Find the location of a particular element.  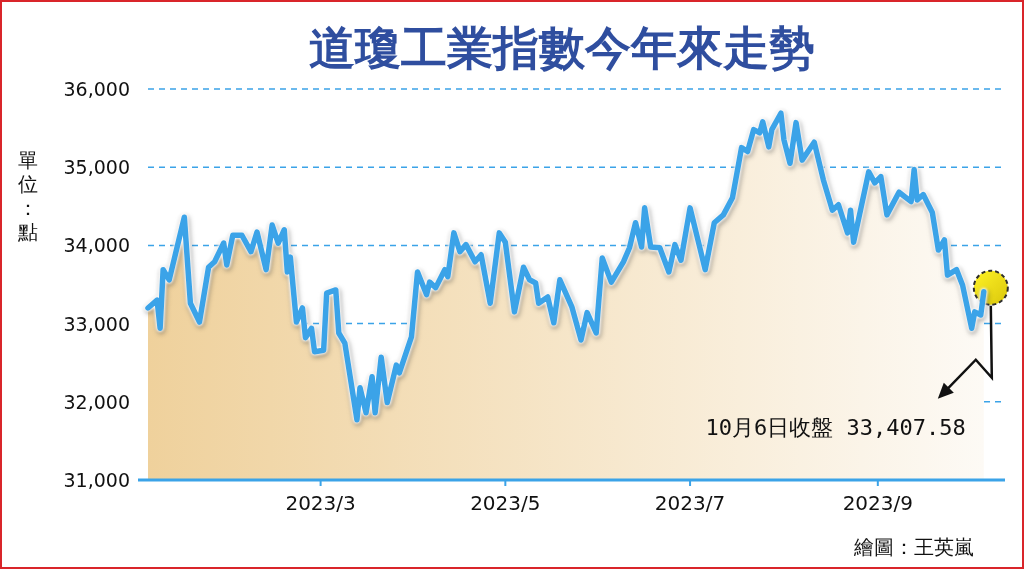

x-tick-label: 2023/3 is located at coordinates (320, 503).